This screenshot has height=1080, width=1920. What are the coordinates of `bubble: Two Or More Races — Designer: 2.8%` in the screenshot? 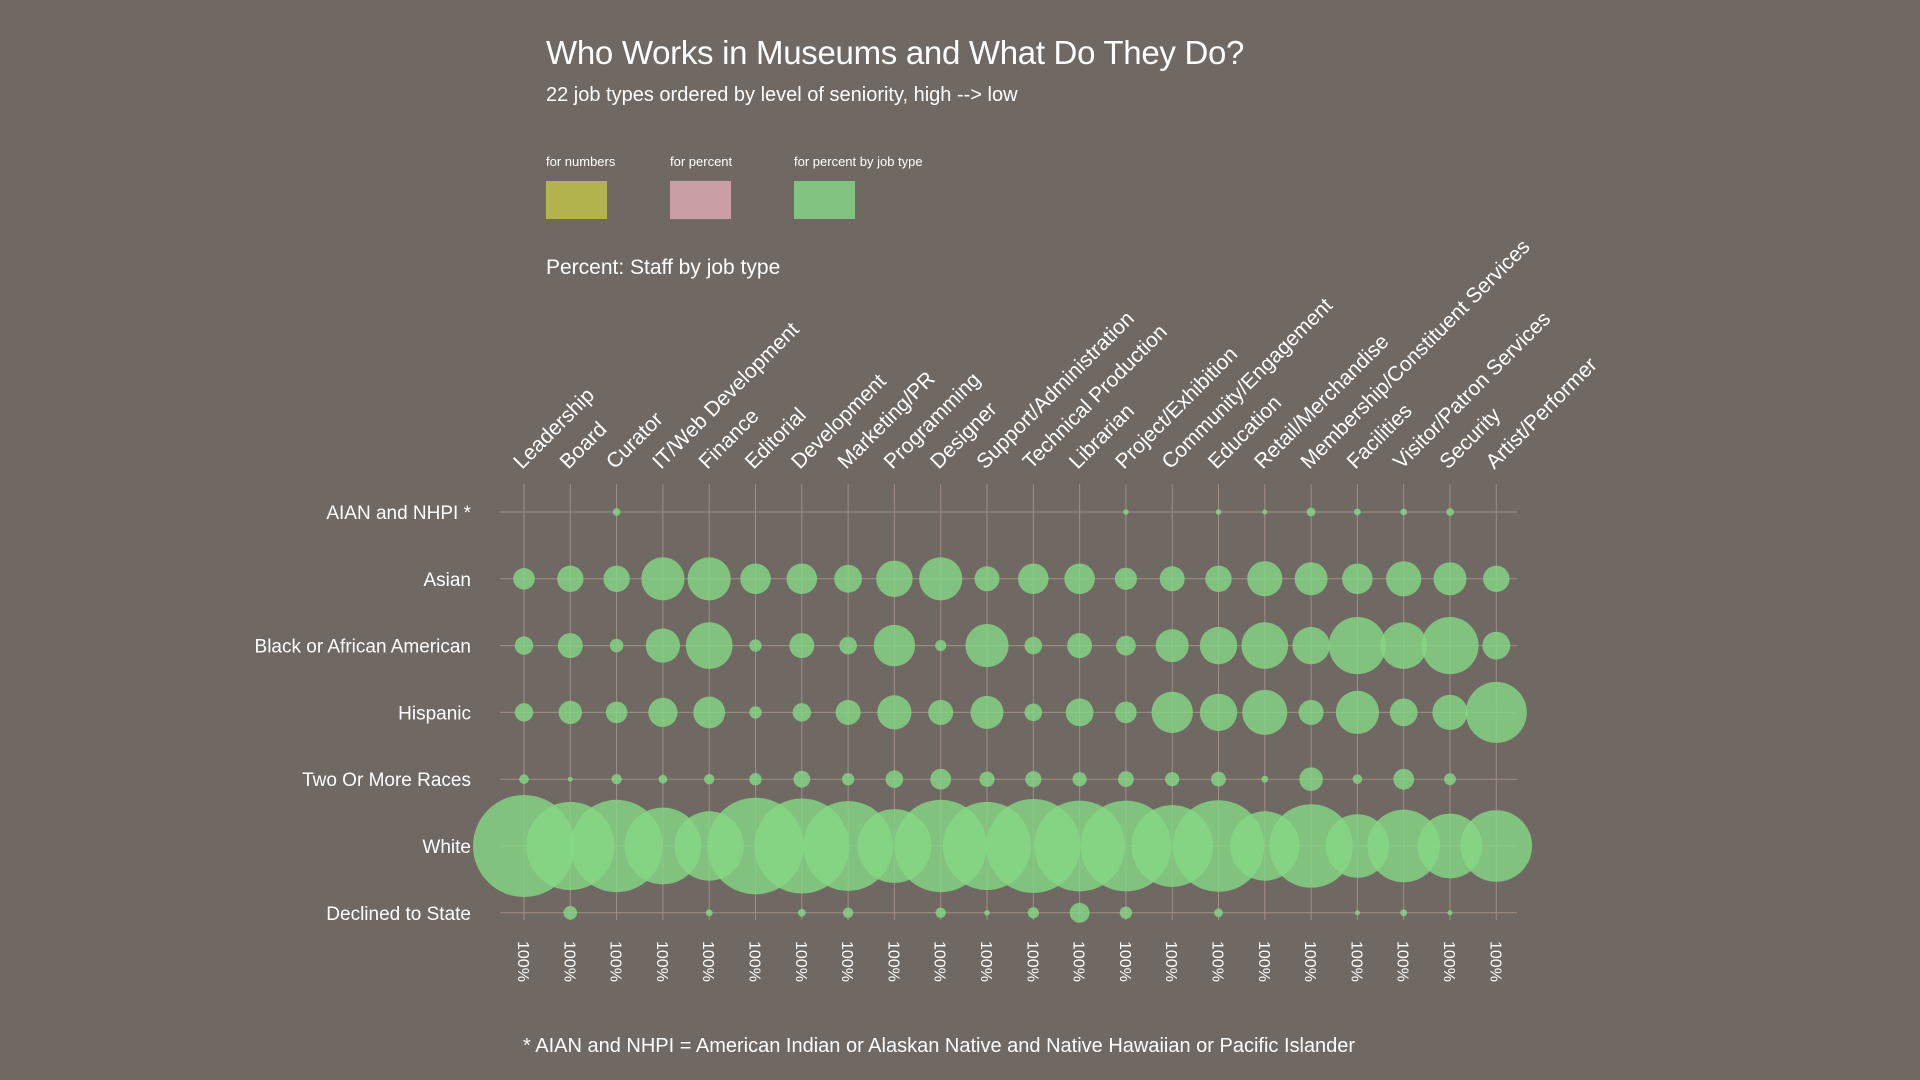 It's located at (941, 779).